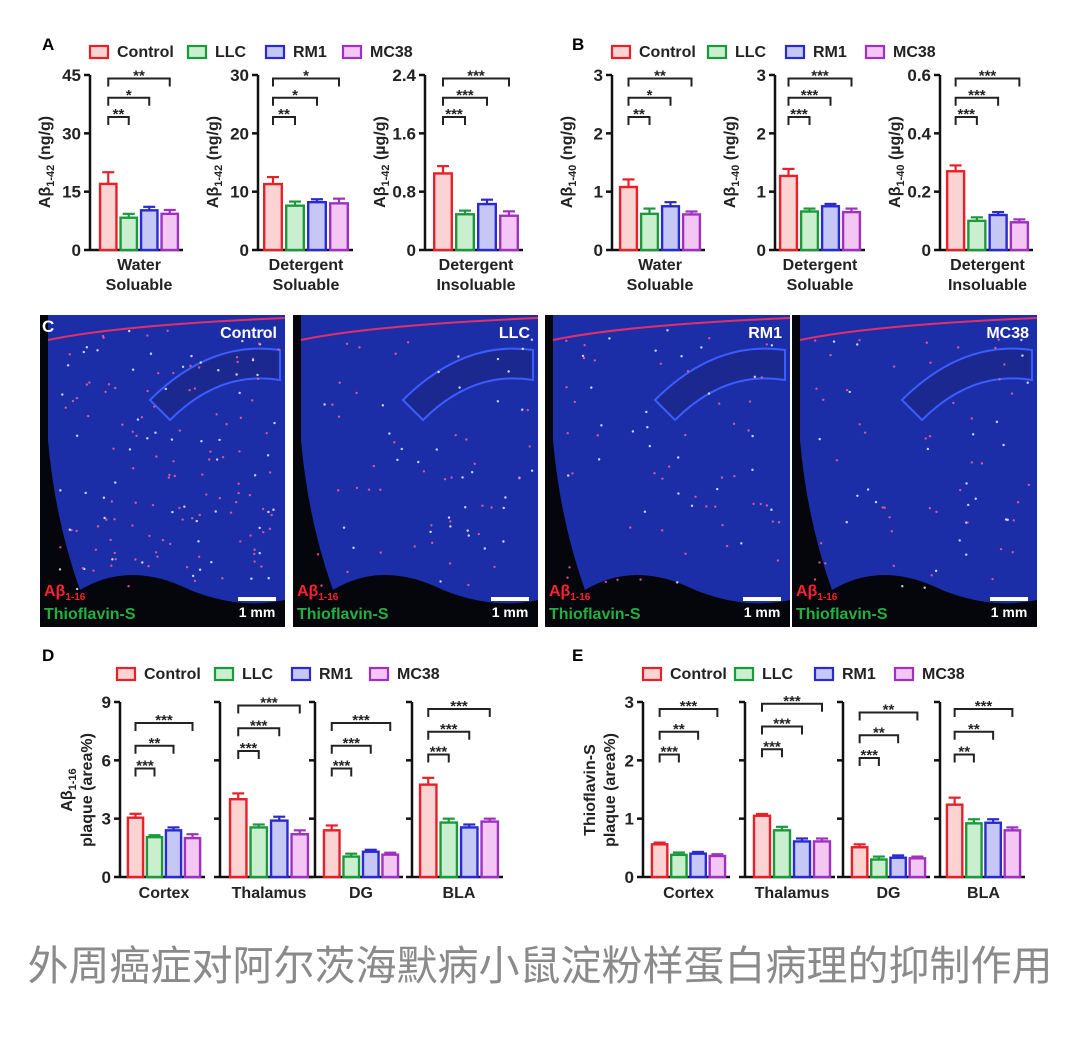  I want to click on legend-label-mc38: MC38, so click(391, 52).